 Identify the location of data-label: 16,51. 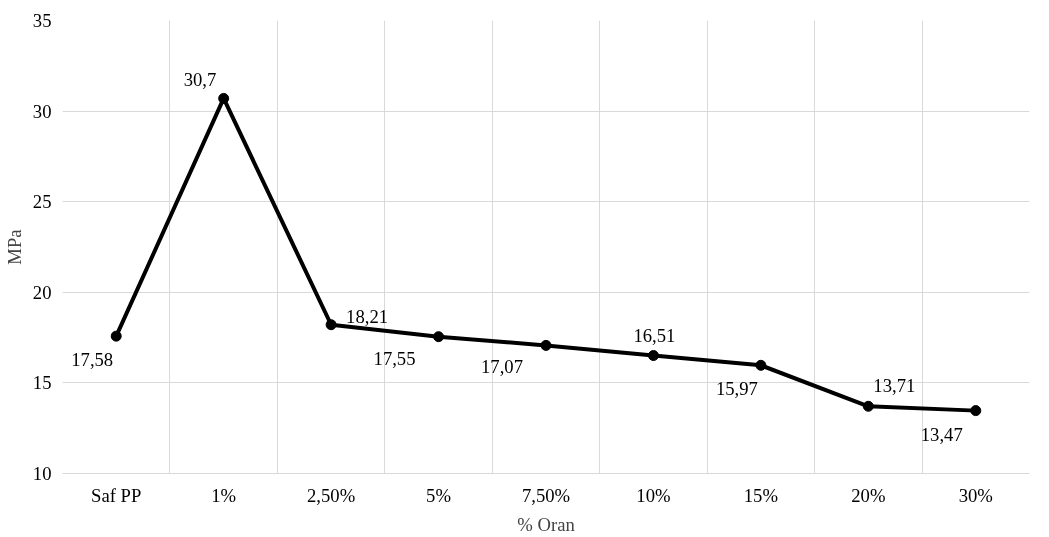
(654, 335).